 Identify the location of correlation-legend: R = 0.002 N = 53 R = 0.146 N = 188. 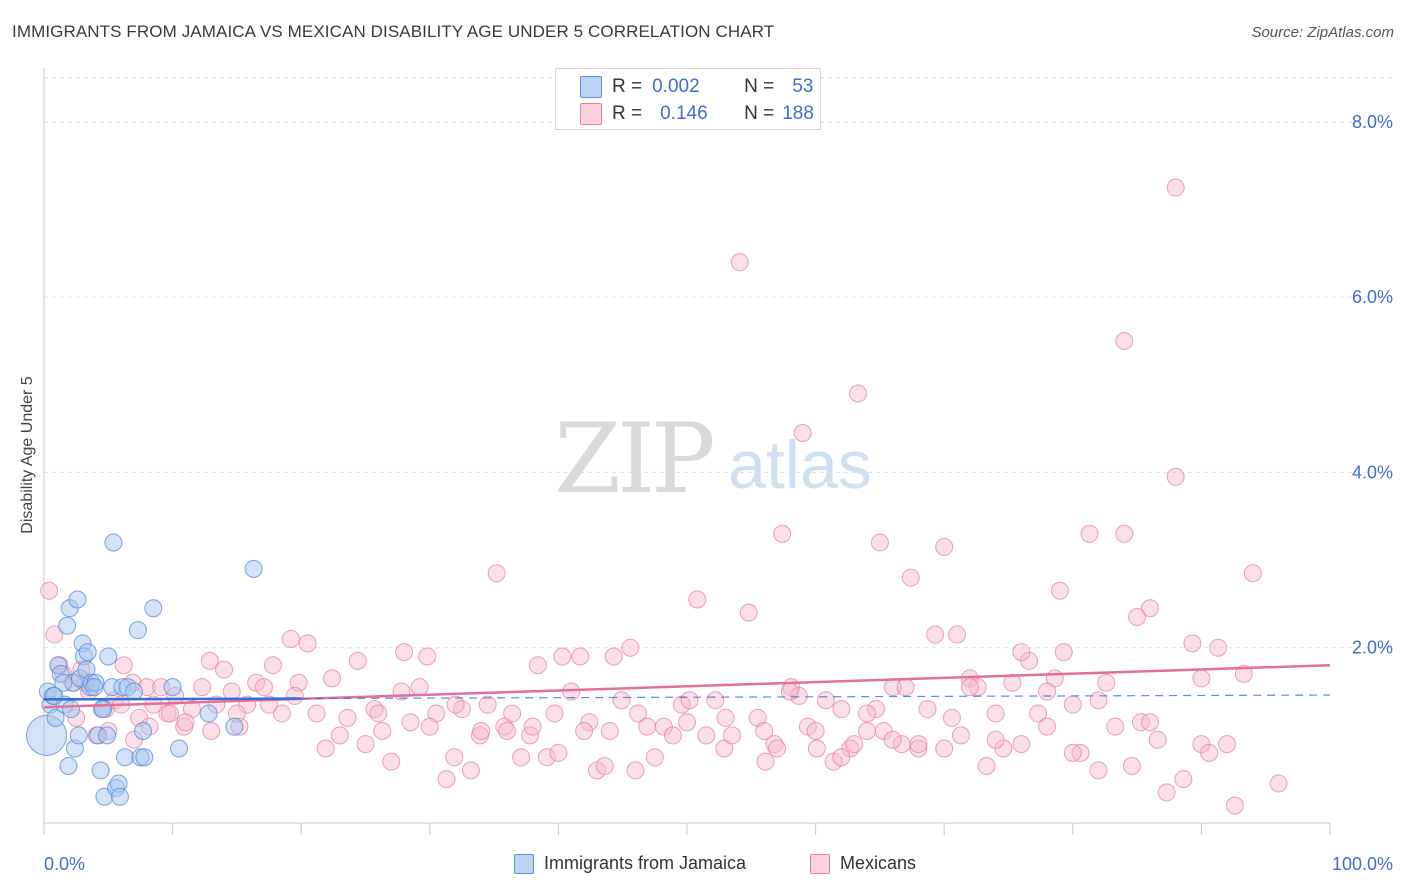
(688, 99).